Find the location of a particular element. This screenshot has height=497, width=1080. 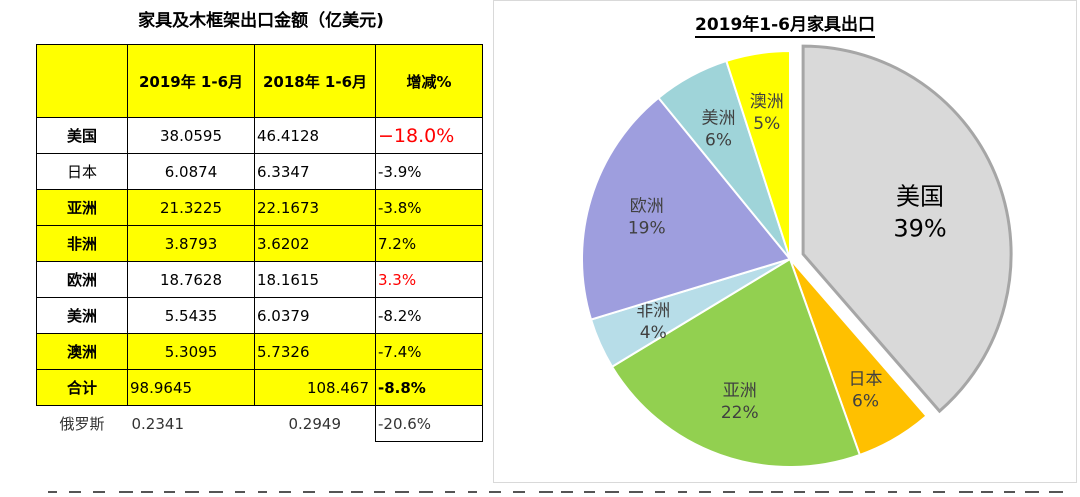

slice-label-1: 日本 is located at coordinates (866, 379).